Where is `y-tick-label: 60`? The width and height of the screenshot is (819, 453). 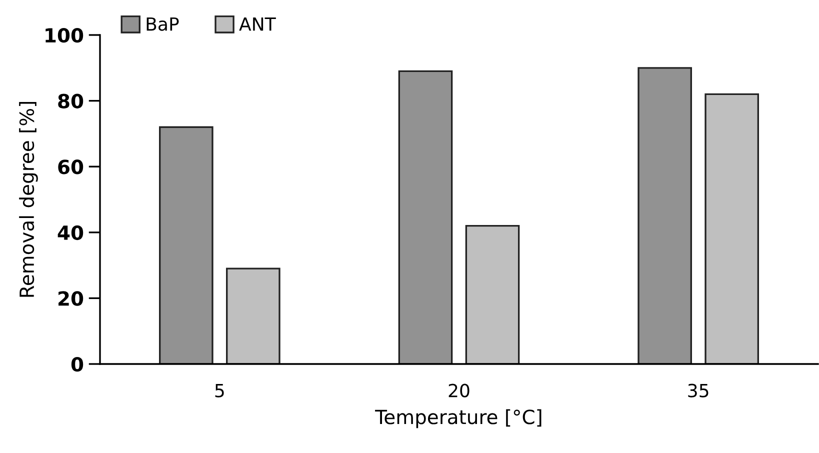
y-tick-label: 60 is located at coordinates (71, 167).